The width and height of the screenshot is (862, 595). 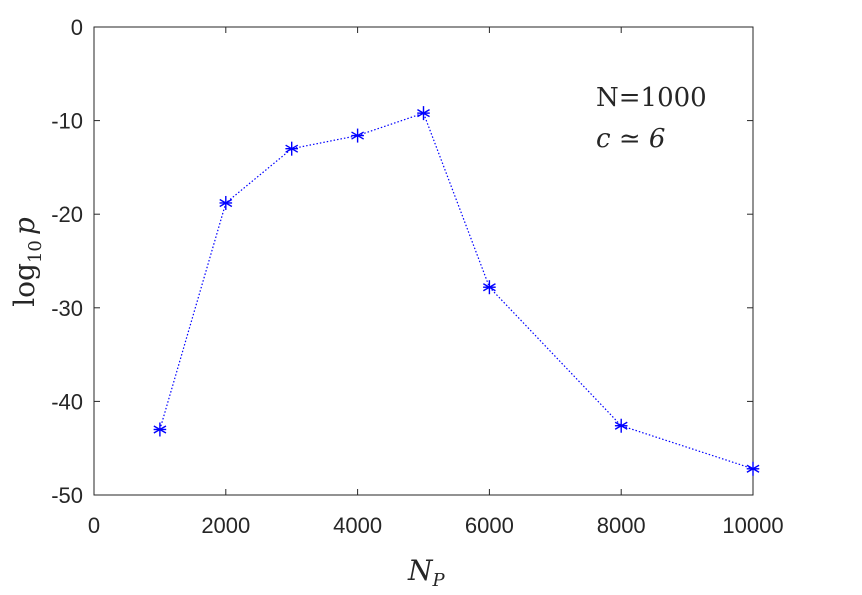 I want to click on y-tick-label: -40, so click(x=67, y=401).